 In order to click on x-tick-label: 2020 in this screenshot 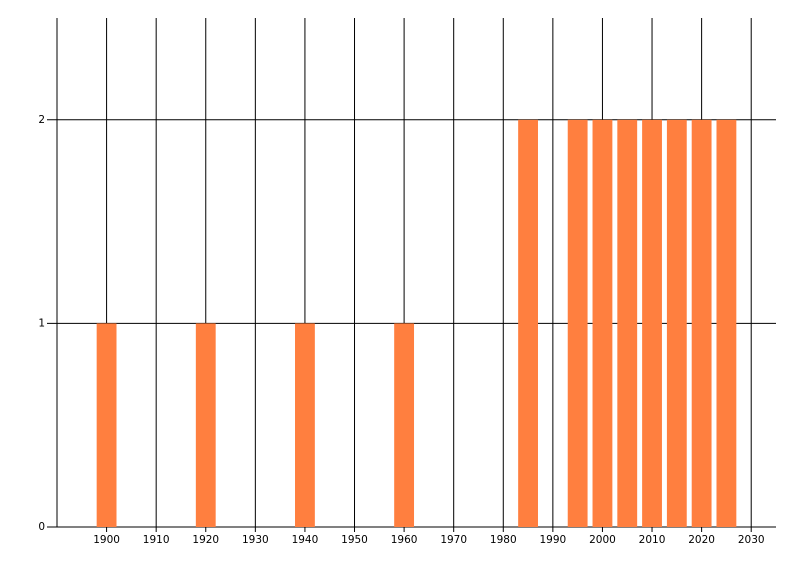, I will do `click(701, 540)`.